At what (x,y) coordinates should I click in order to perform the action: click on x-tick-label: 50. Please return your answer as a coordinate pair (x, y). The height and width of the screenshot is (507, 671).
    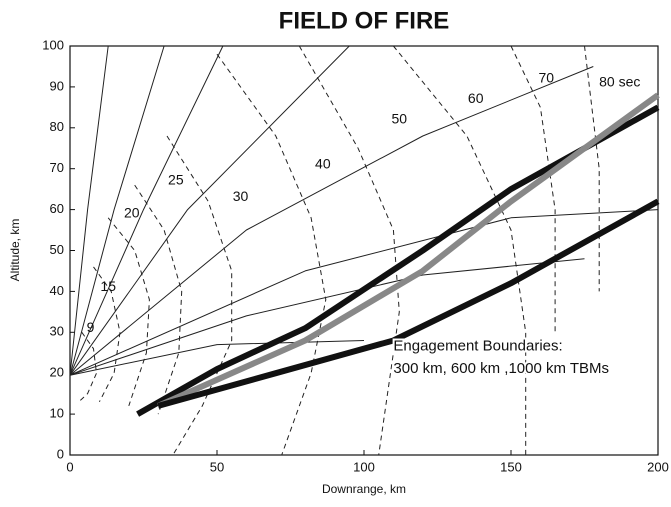
    Looking at the image, I should click on (217, 466).